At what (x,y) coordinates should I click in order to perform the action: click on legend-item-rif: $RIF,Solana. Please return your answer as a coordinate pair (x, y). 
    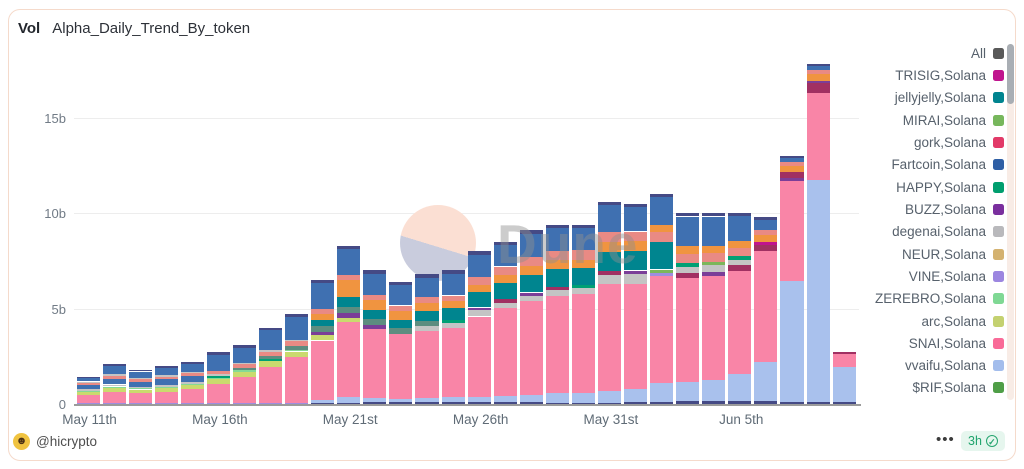
    Looking at the image, I should click on (904, 388).